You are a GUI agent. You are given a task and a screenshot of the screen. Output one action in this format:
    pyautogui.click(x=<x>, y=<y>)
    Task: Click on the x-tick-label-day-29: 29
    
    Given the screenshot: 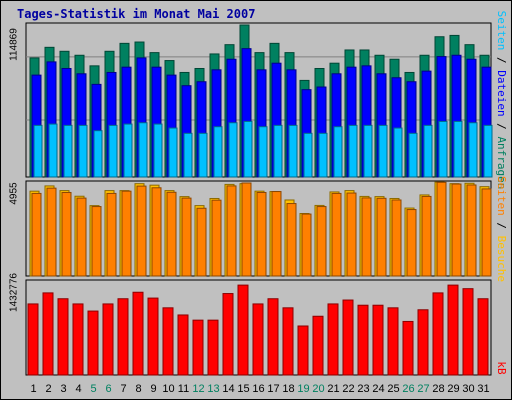 What is the action you would take?
    pyautogui.click(x=453, y=389)
    